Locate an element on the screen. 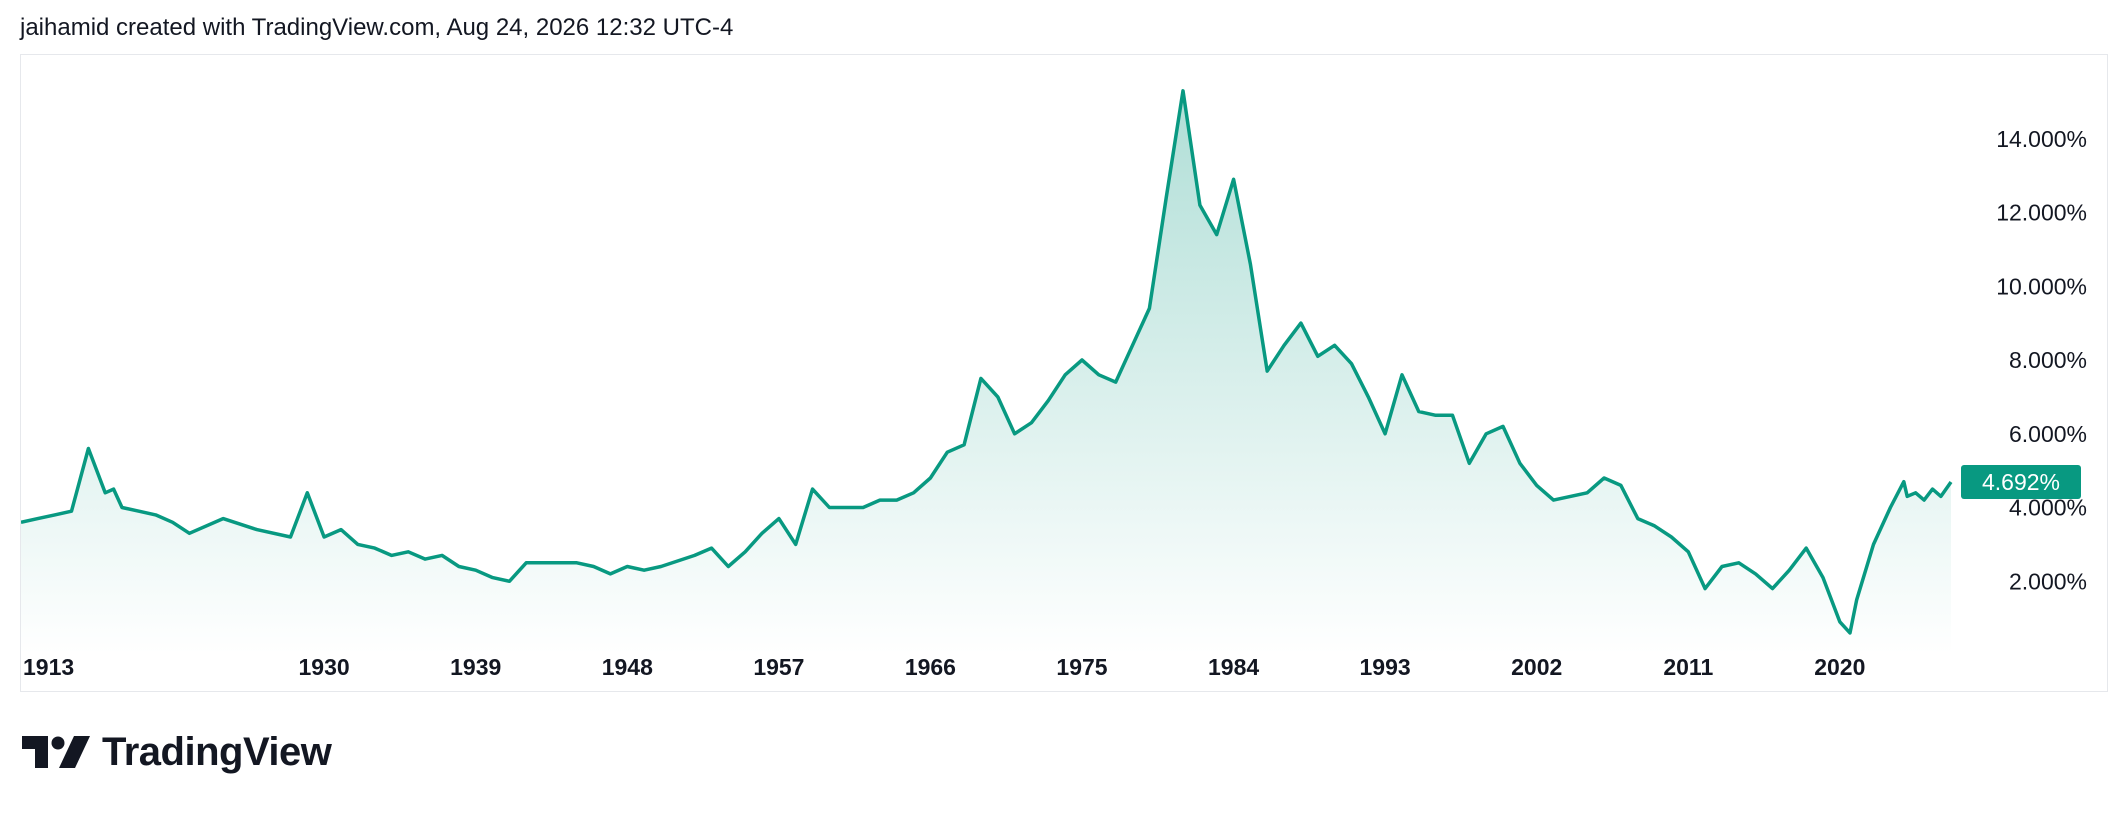 The width and height of the screenshot is (2128, 814). y-tick-label: 10.000% is located at coordinates (2041, 286).